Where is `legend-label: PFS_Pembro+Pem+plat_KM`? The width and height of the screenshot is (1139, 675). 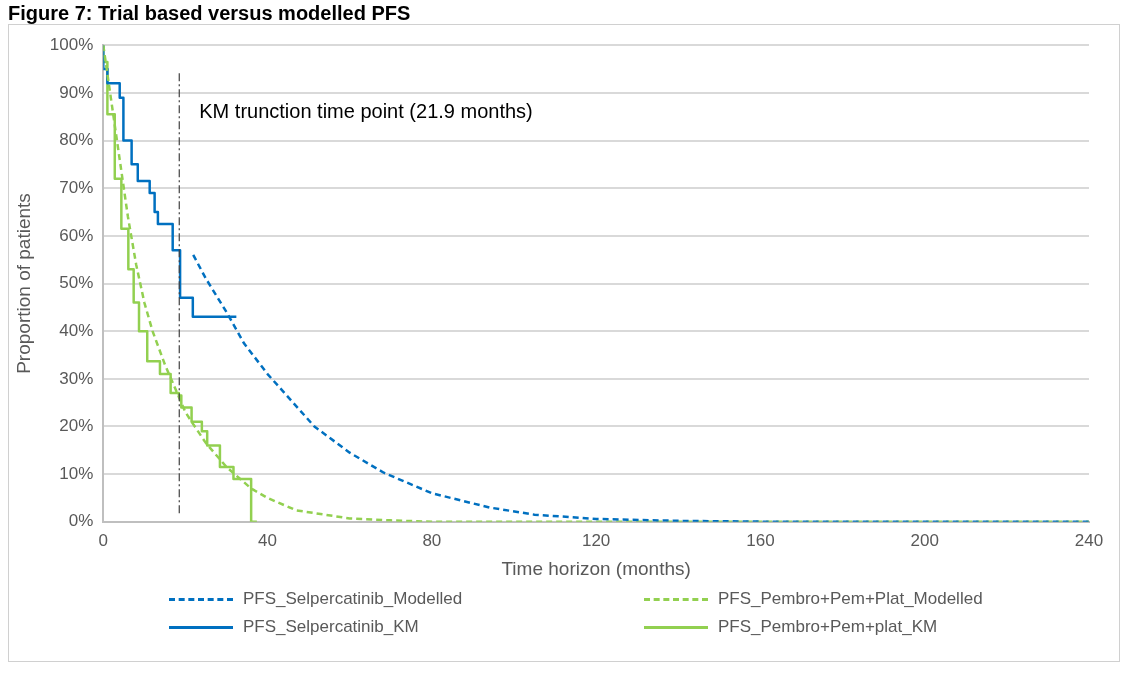
legend-label: PFS_Pembro+Pem+plat_KM is located at coordinates (828, 627).